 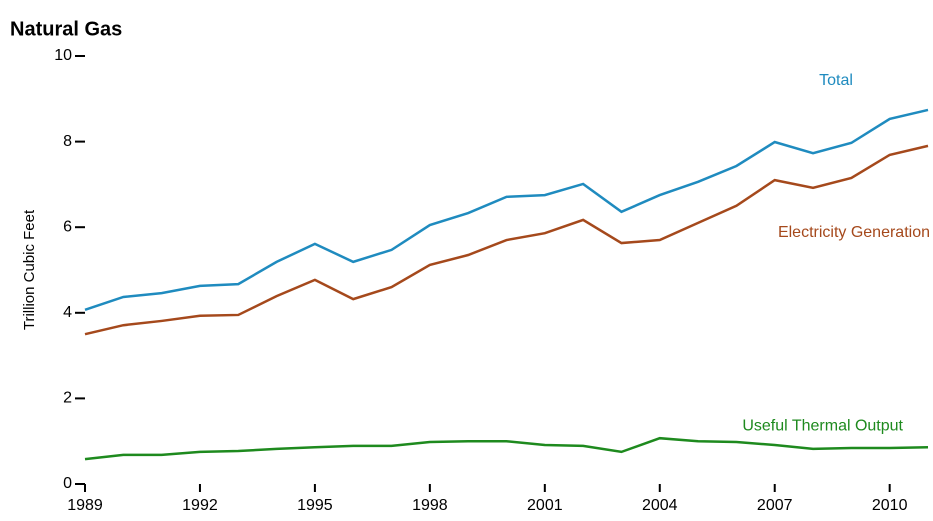 I want to click on y-axis-title: Trillion Cubic Feet, so click(x=29, y=269).